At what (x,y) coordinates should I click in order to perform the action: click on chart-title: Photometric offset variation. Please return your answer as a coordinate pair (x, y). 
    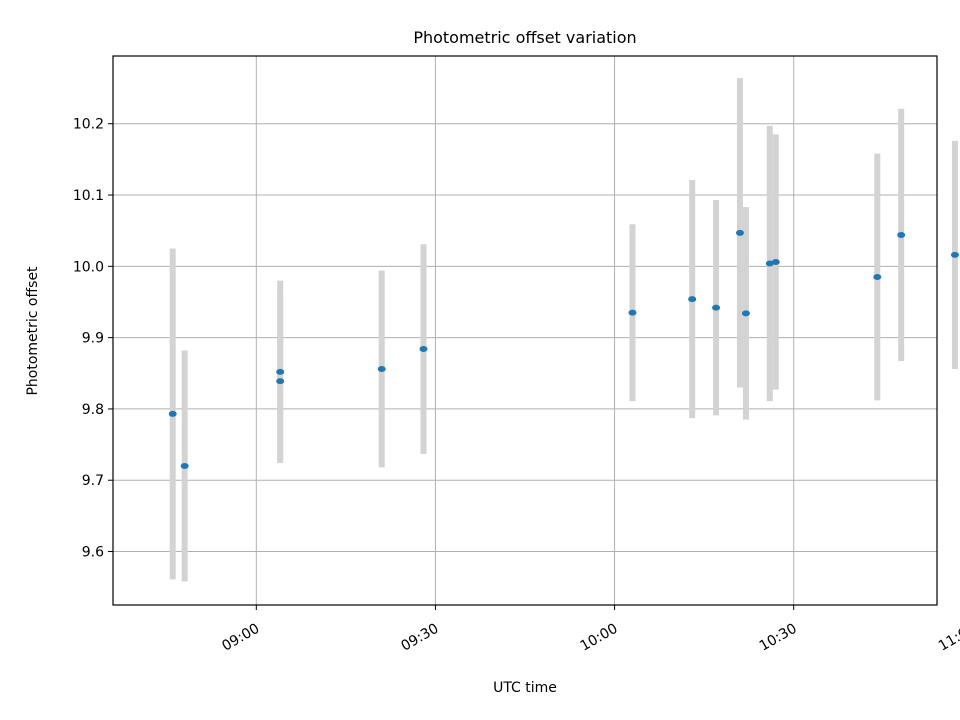
    Looking at the image, I should click on (524, 37).